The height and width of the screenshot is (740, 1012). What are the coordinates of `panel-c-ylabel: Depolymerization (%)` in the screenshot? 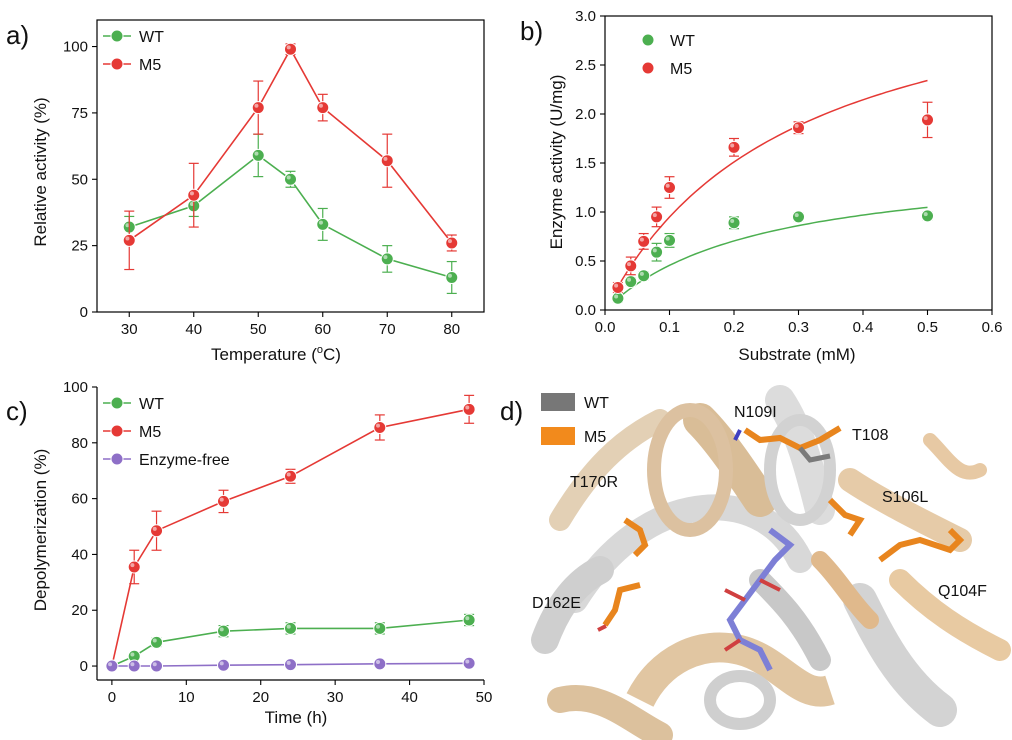 It's located at (40, 530).